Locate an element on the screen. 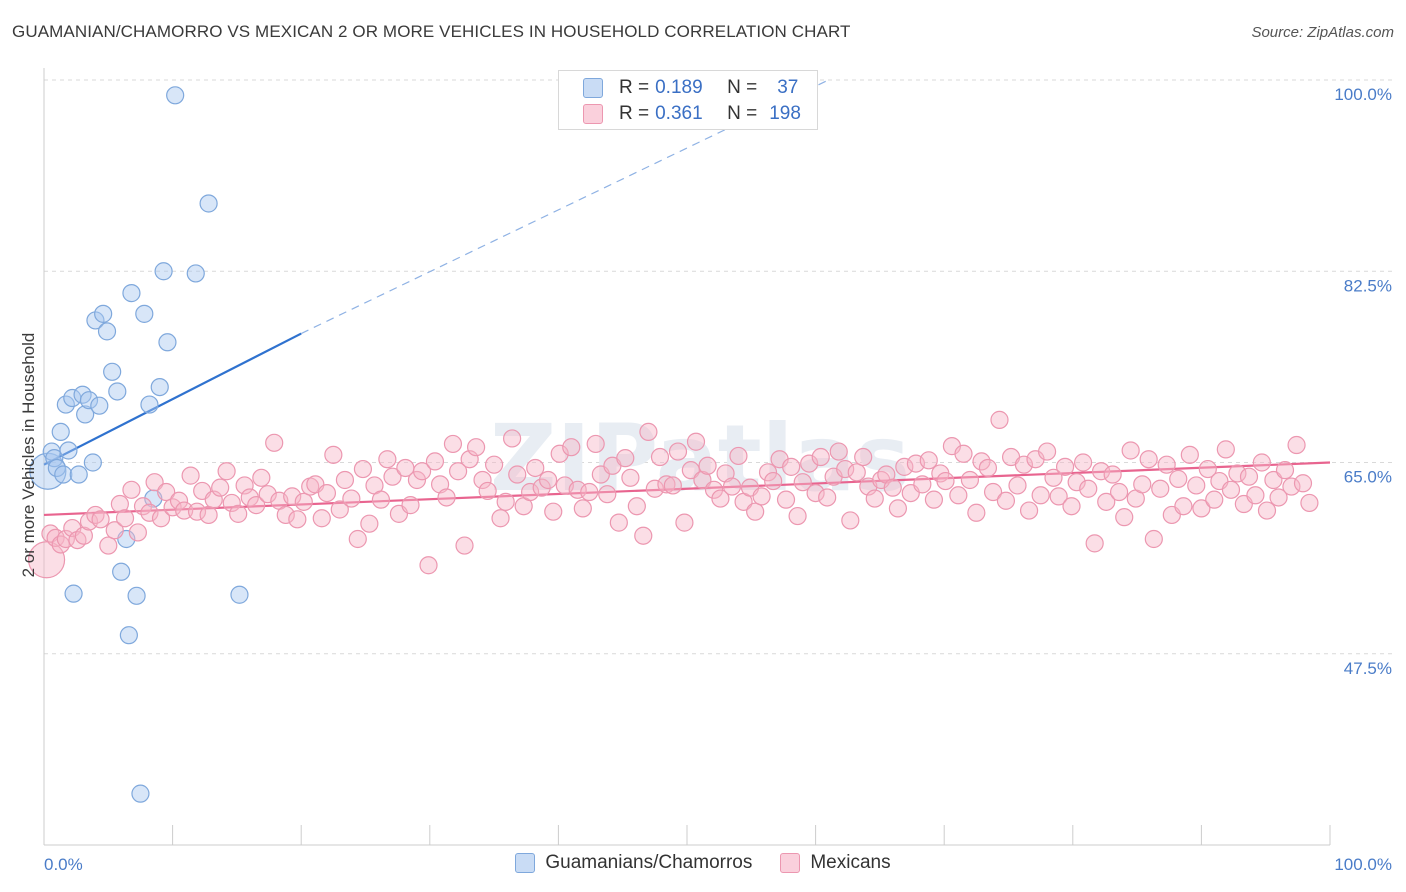 The image size is (1406, 892). y-tick-label: 100.0% is located at coordinates (1363, 94).